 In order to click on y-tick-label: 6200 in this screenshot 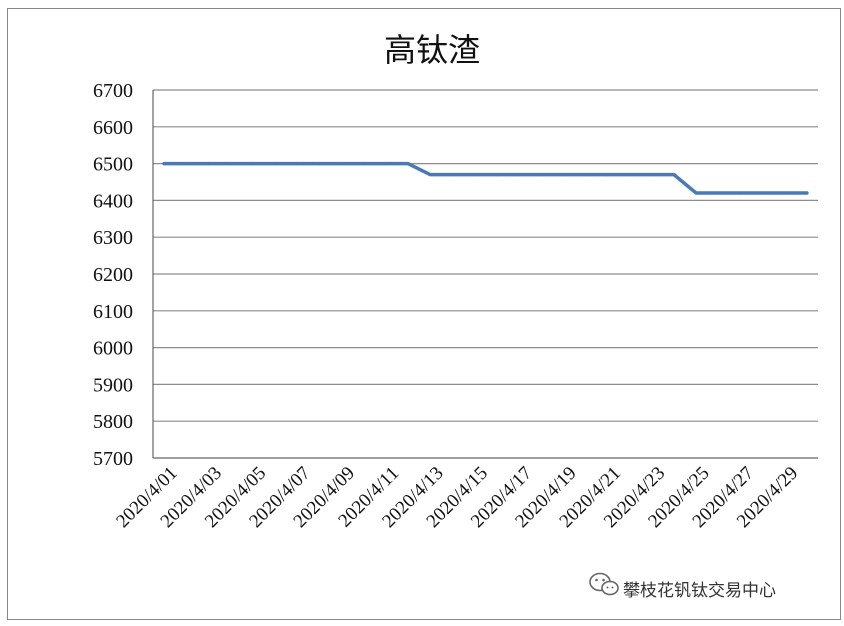, I will do `click(113, 275)`.